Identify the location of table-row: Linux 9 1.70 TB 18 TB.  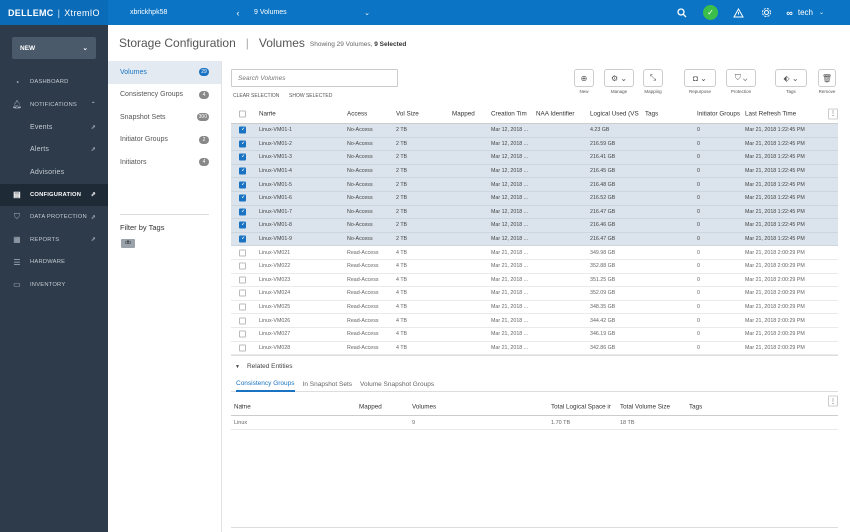
(534, 423).